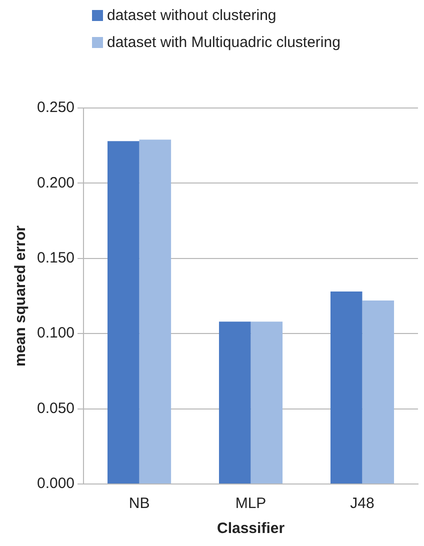  I want to click on y-tick-label: 0.100, so click(55, 333).